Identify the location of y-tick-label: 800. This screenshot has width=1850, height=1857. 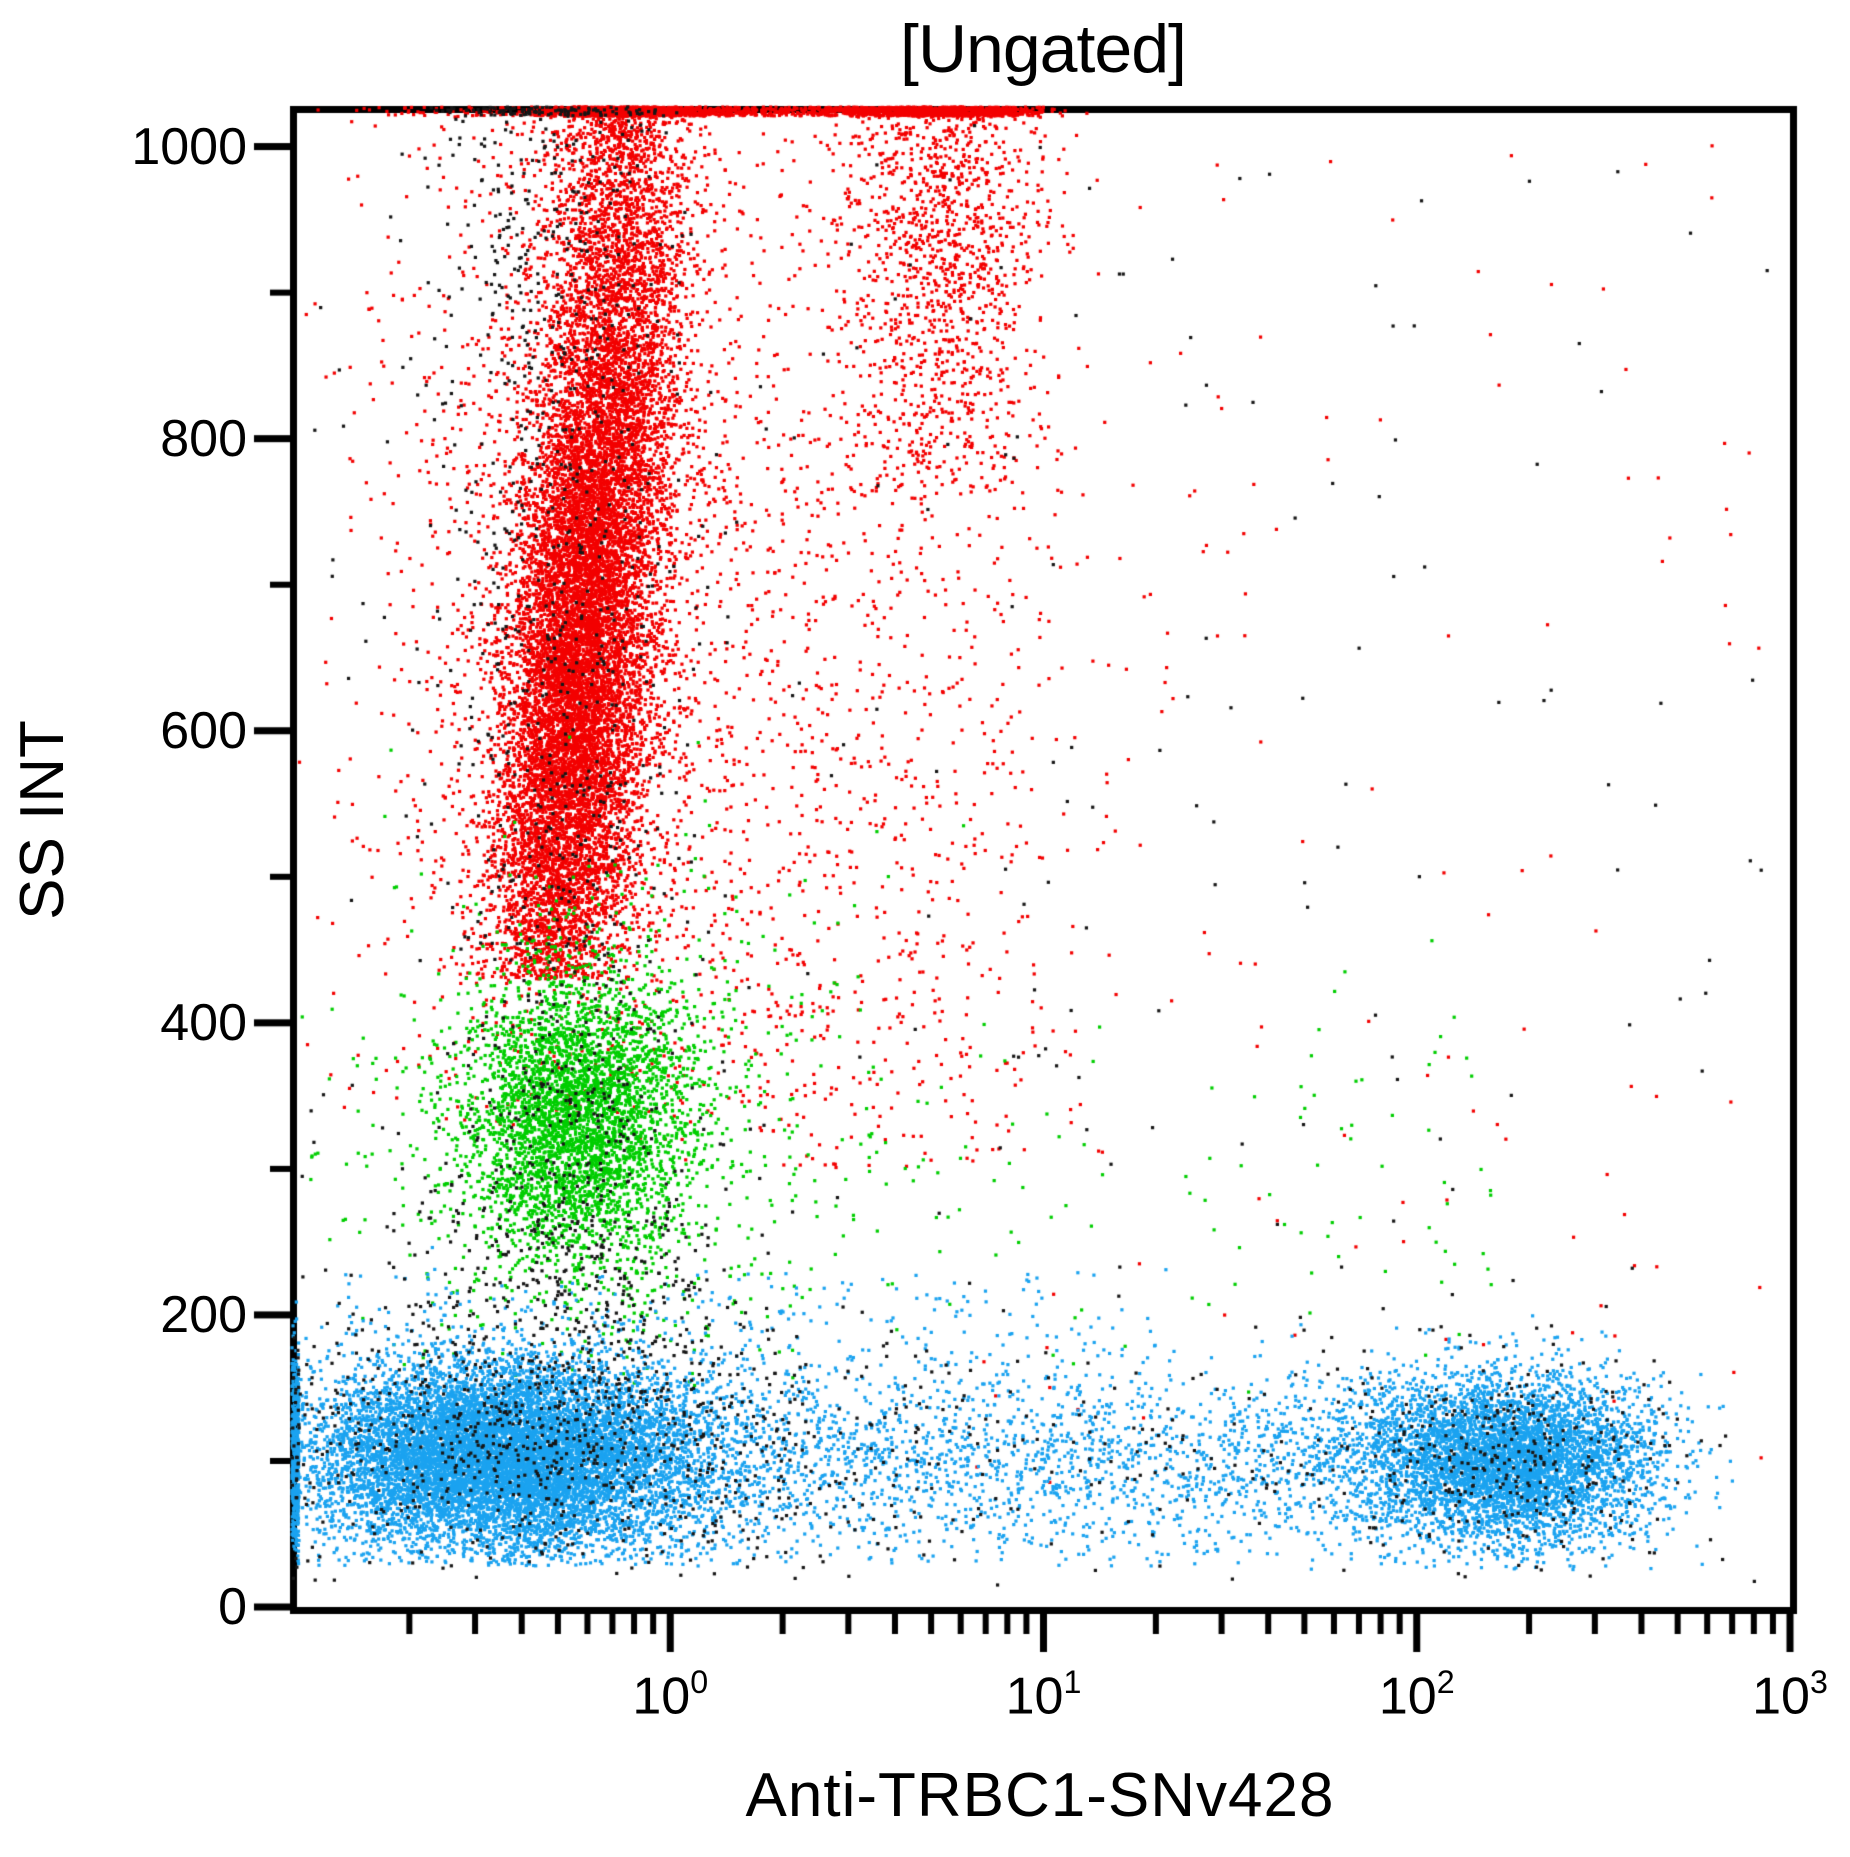
(203, 438).